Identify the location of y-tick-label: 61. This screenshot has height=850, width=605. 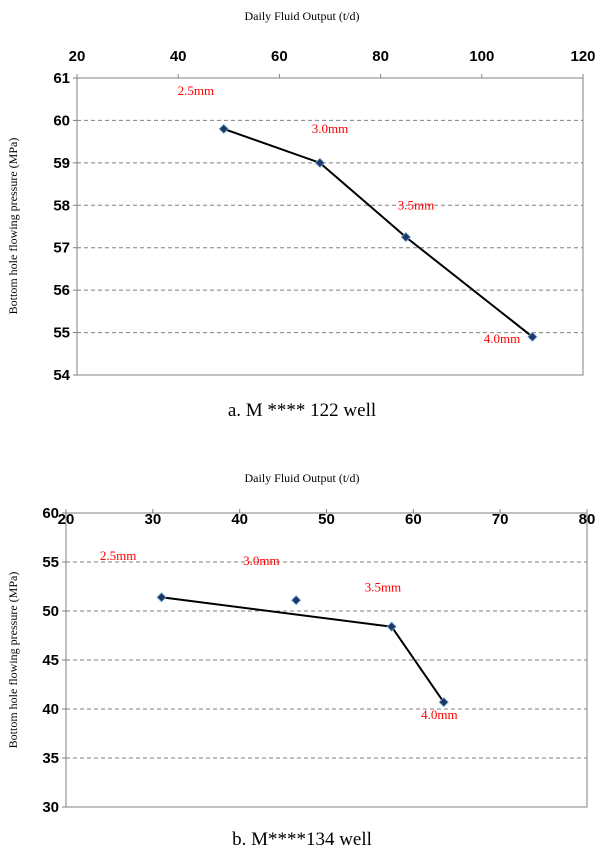
(61, 78).